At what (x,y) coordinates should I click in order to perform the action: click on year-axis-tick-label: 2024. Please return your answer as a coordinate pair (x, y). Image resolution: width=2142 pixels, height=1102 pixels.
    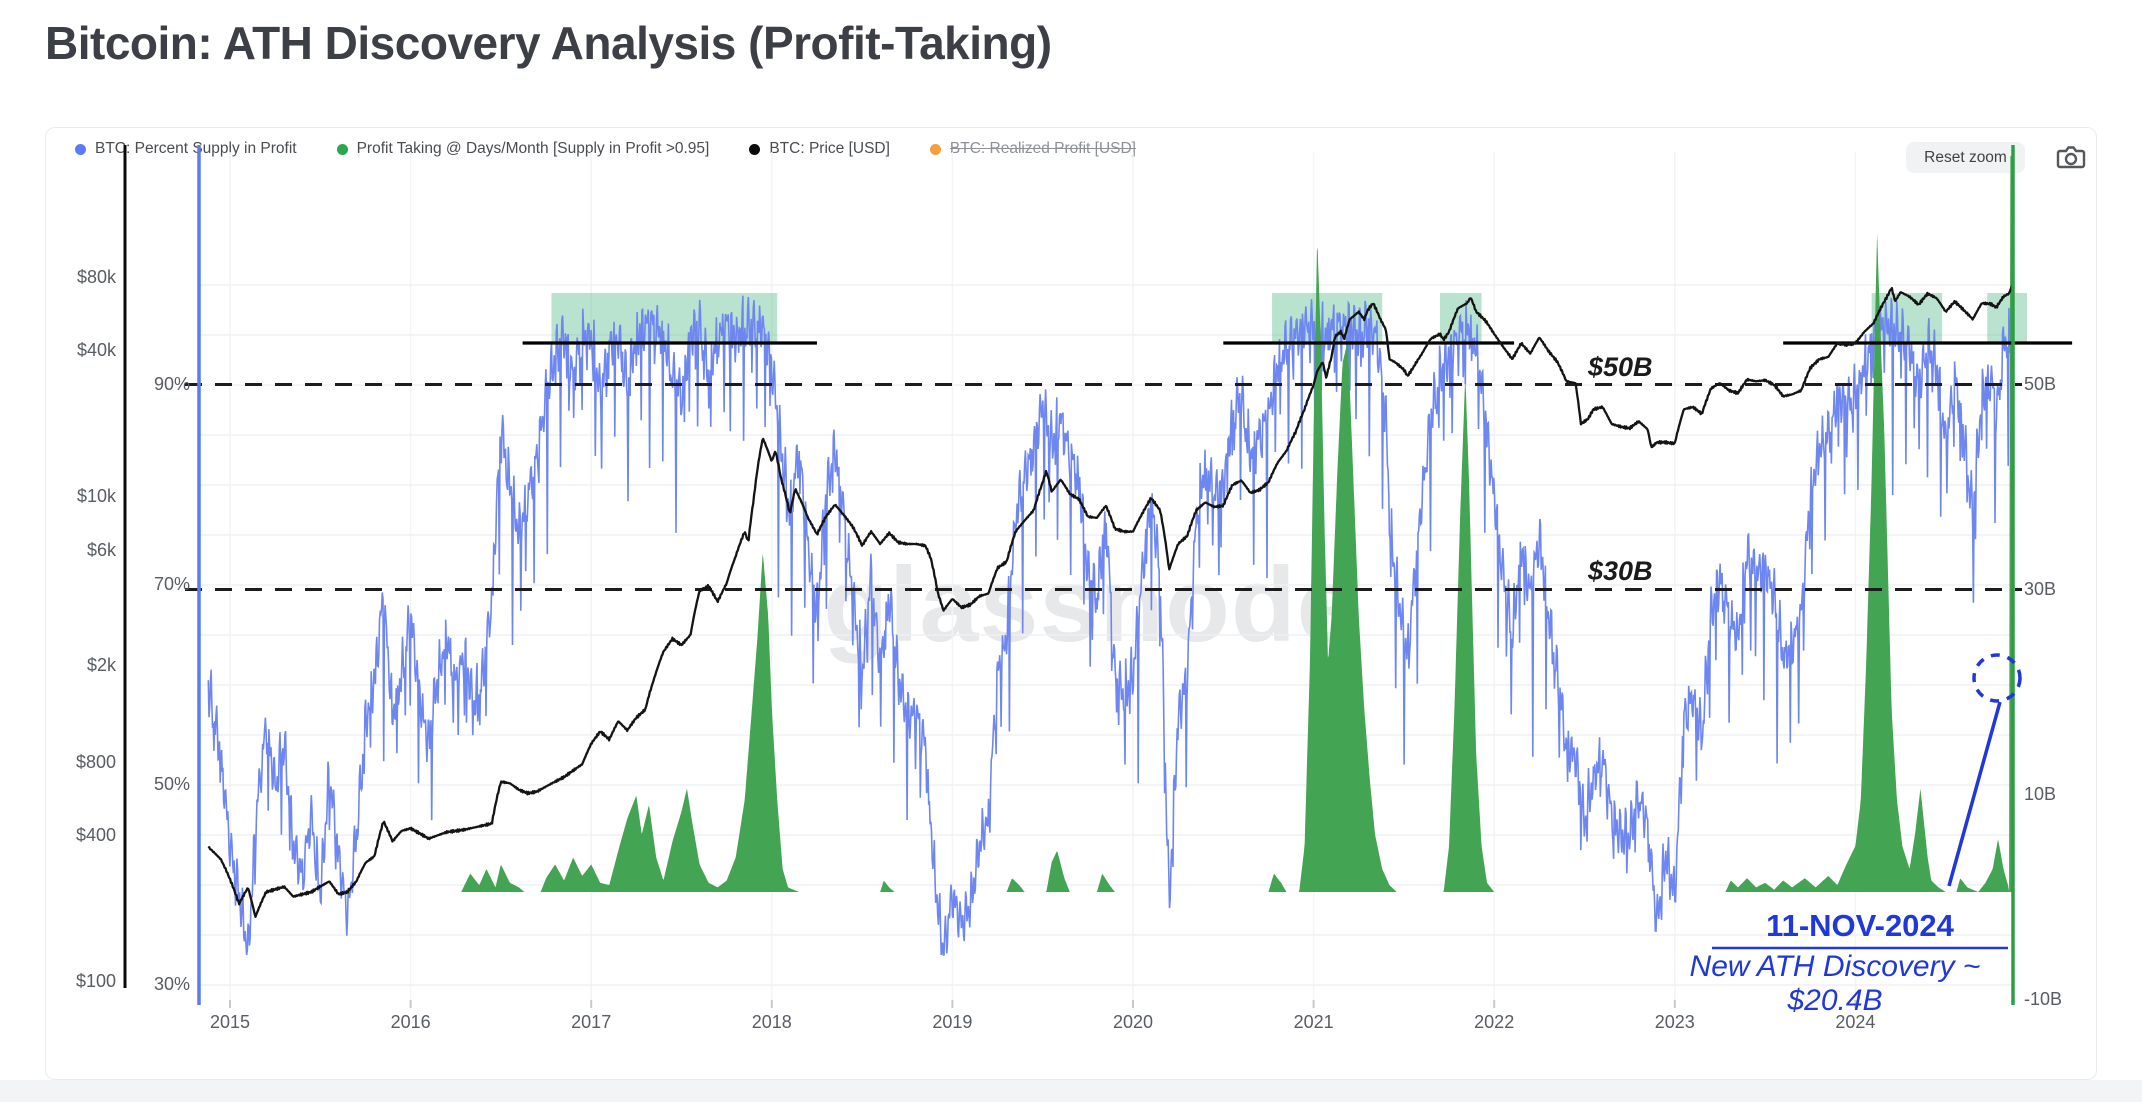
    Looking at the image, I should click on (1855, 1022).